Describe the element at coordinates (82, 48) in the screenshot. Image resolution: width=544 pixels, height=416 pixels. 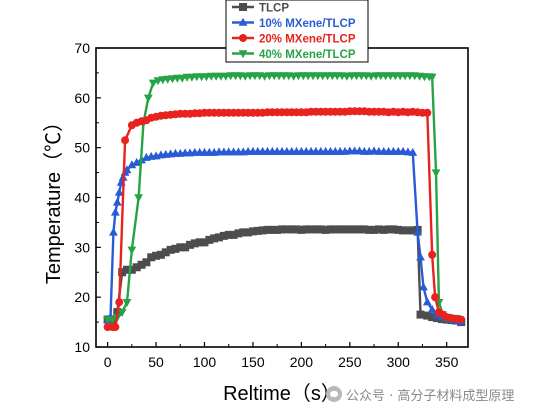
I see `y-tick-label: 70` at that location.